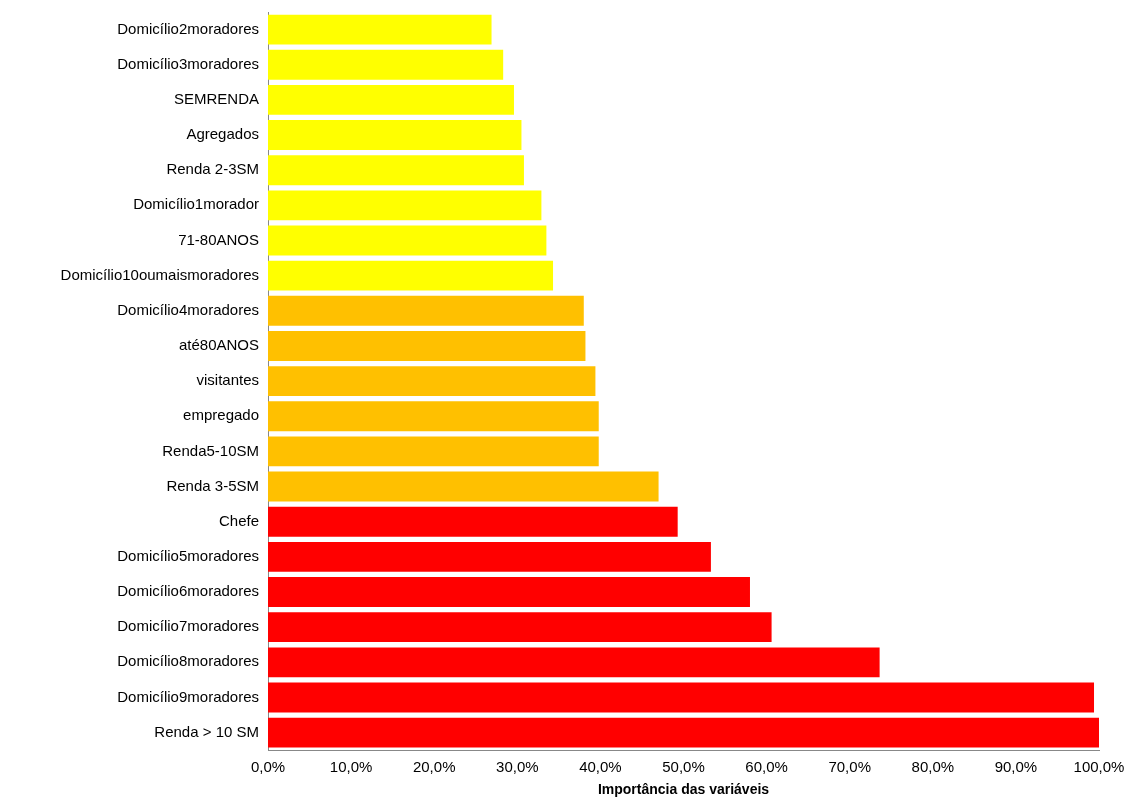 The width and height of the screenshot is (1135, 805). What do you see at coordinates (206, 731) in the screenshot?
I see `y-tick-label: Renda > 10 SM` at bounding box center [206, 731].